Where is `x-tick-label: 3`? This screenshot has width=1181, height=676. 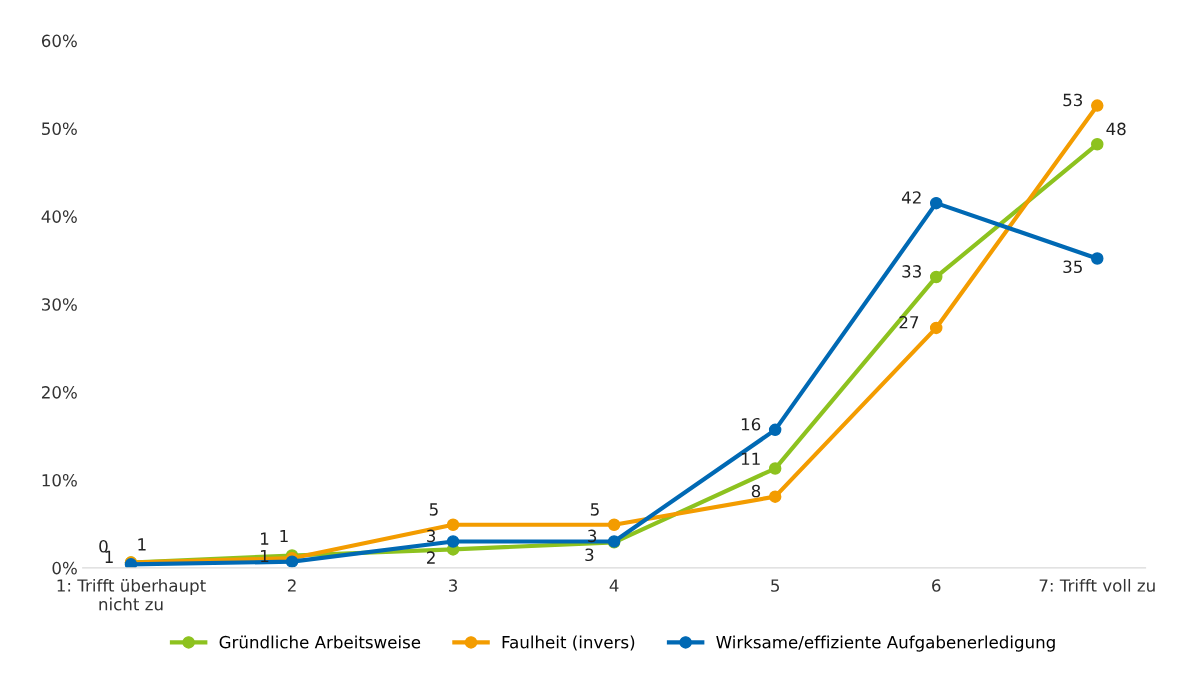 x-tick-label: 3 is located at coordinates (453, 585).